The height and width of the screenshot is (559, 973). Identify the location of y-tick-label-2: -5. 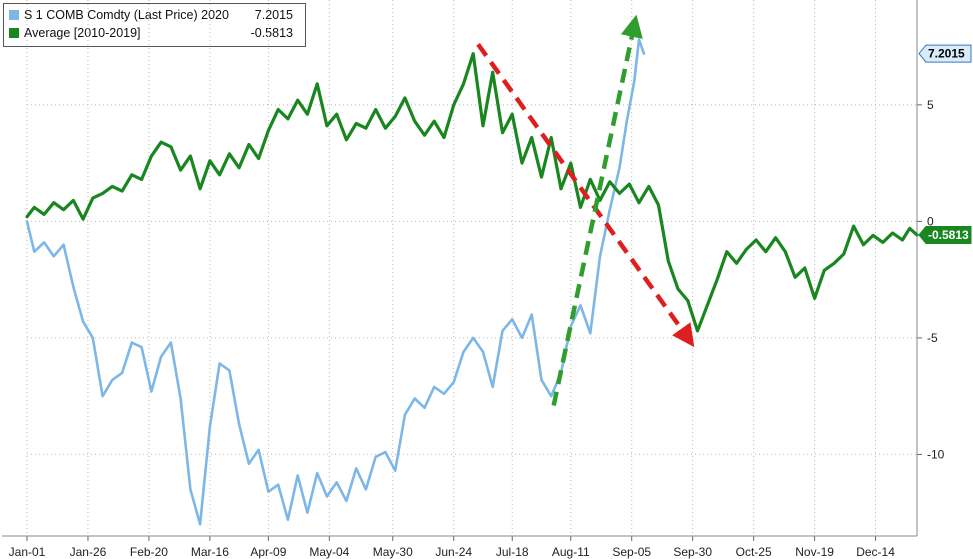
(932, 338).